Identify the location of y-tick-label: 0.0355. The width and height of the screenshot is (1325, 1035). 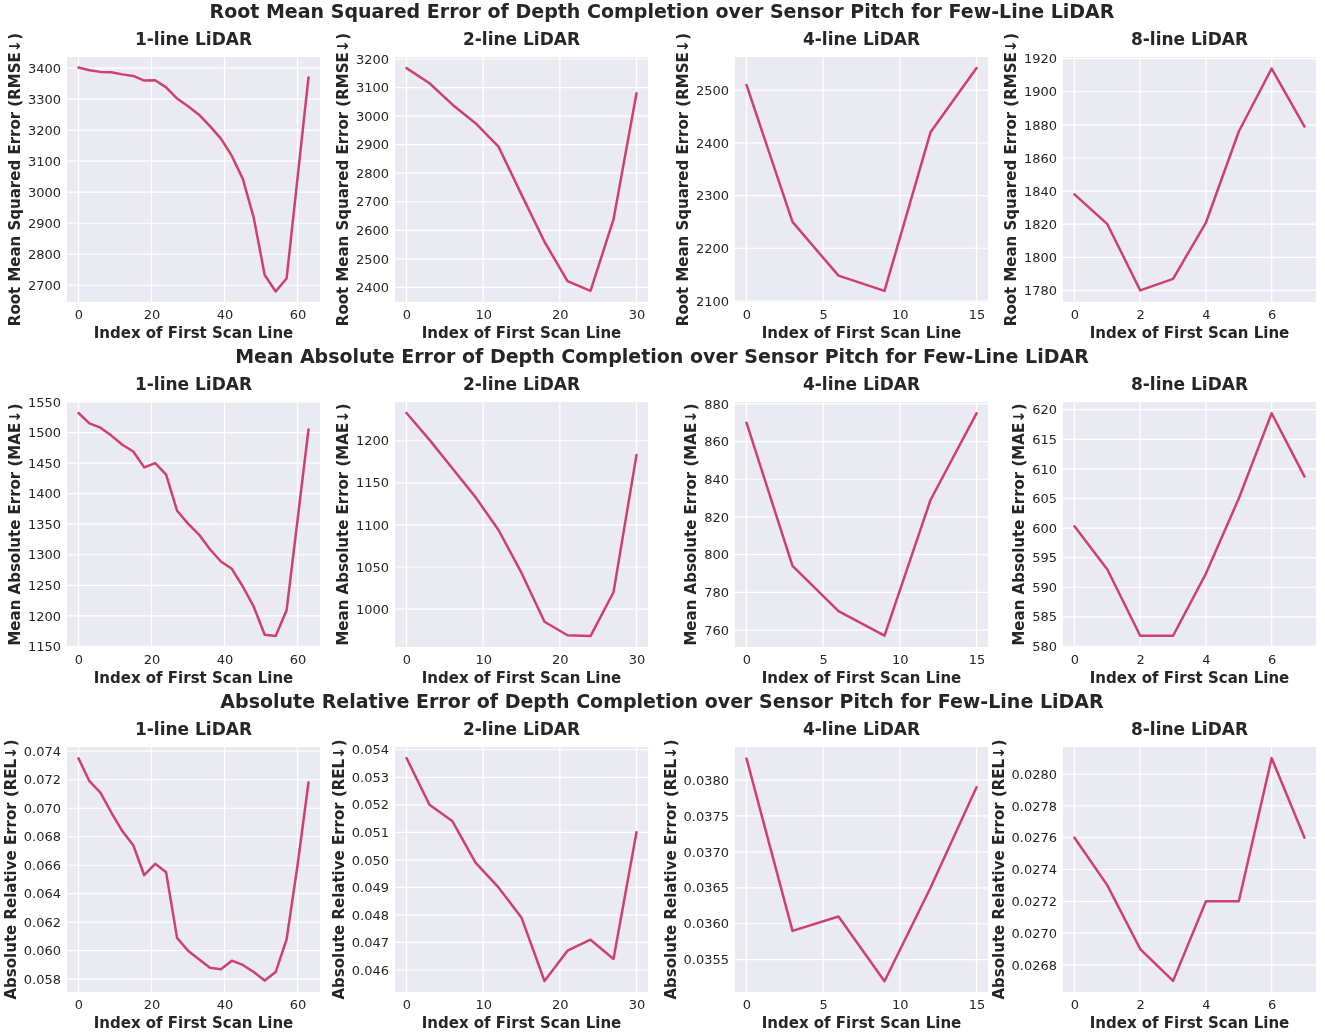
(706, 960).